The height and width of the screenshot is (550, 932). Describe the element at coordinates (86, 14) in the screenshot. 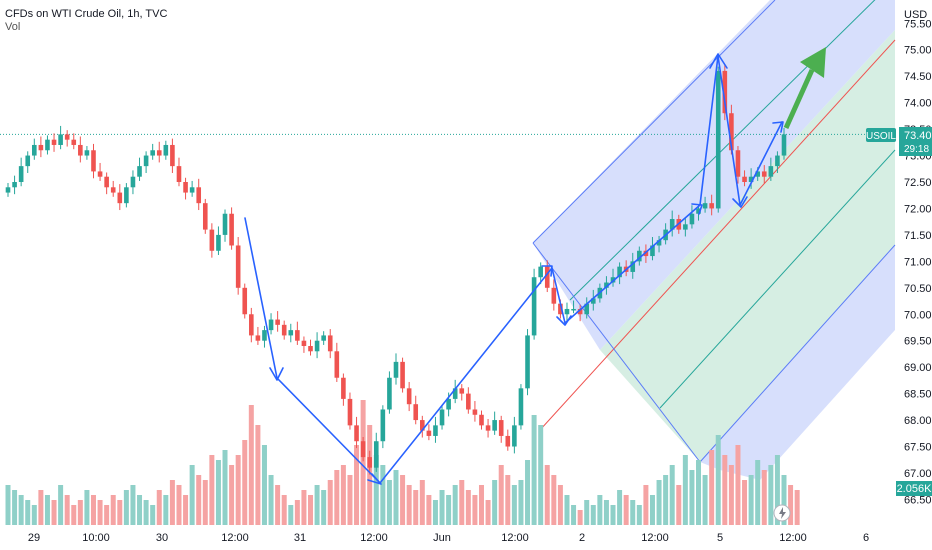

I see `chart-title: CFDs on WTI Crude Oil, 1h, TVC` at that location.